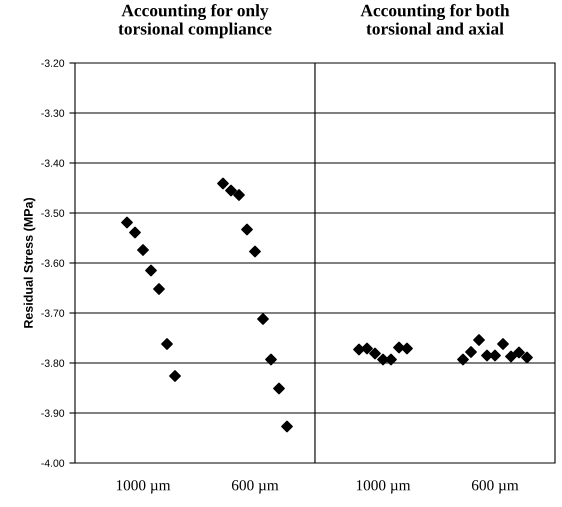  I want to click on y-tick-label: -3.70, so click(52, 313).